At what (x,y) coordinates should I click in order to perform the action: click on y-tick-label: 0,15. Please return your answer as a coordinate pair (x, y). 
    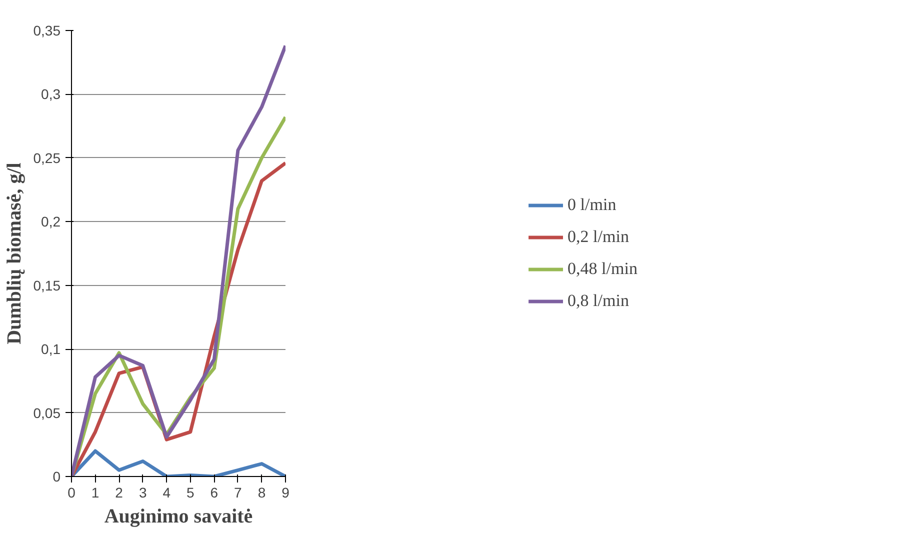
    Looking at the image, I should click on (47, 285).